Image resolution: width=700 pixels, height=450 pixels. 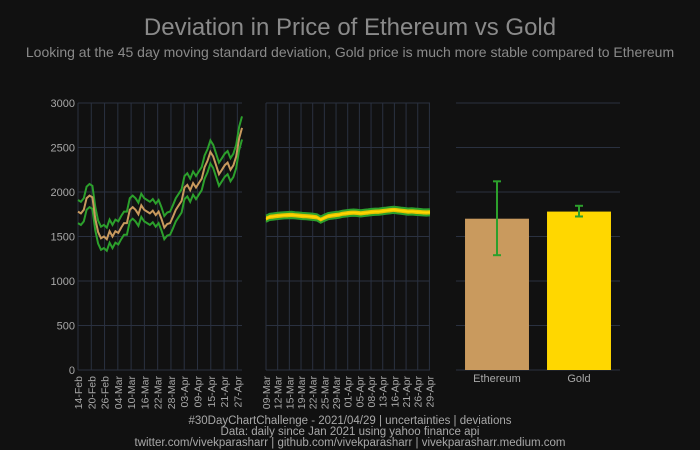 What do you see at coordinates (63, 149) in the screenshot?
I see `y-tick-label: 2500` at bounding box center [63, 149].